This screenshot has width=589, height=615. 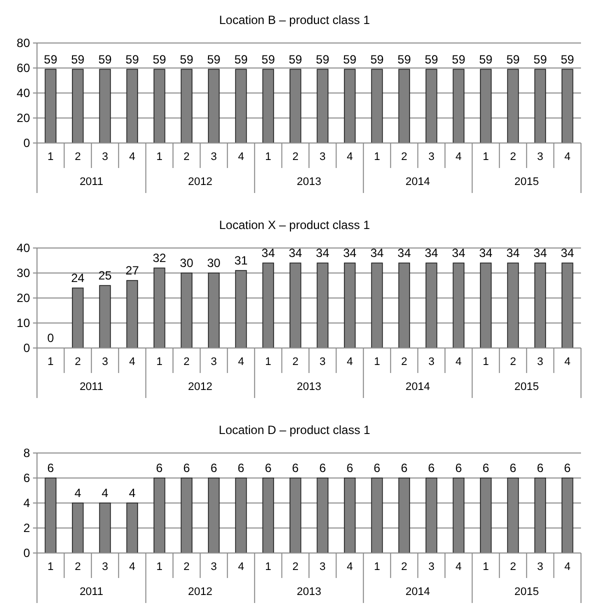 I want to click on data-label: 27, so click(x=133, y=271).